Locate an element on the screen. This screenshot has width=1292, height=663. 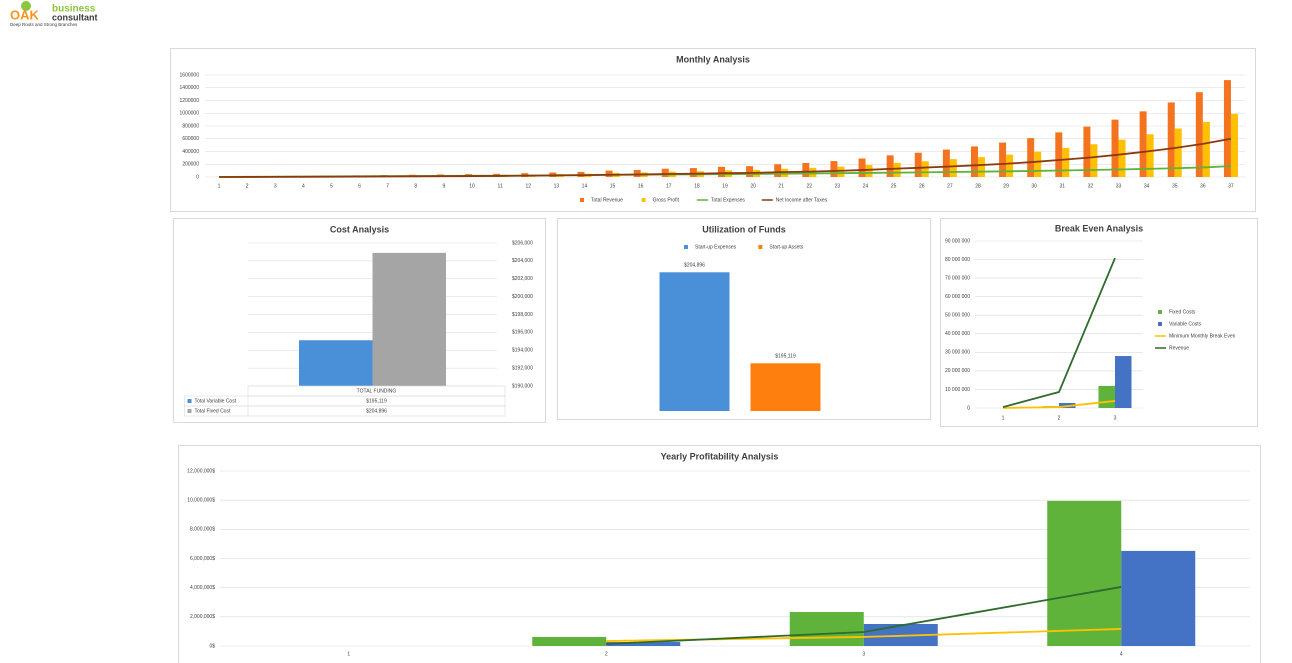
y-tick-label: $200,000 is located at coordinates (522, 297).